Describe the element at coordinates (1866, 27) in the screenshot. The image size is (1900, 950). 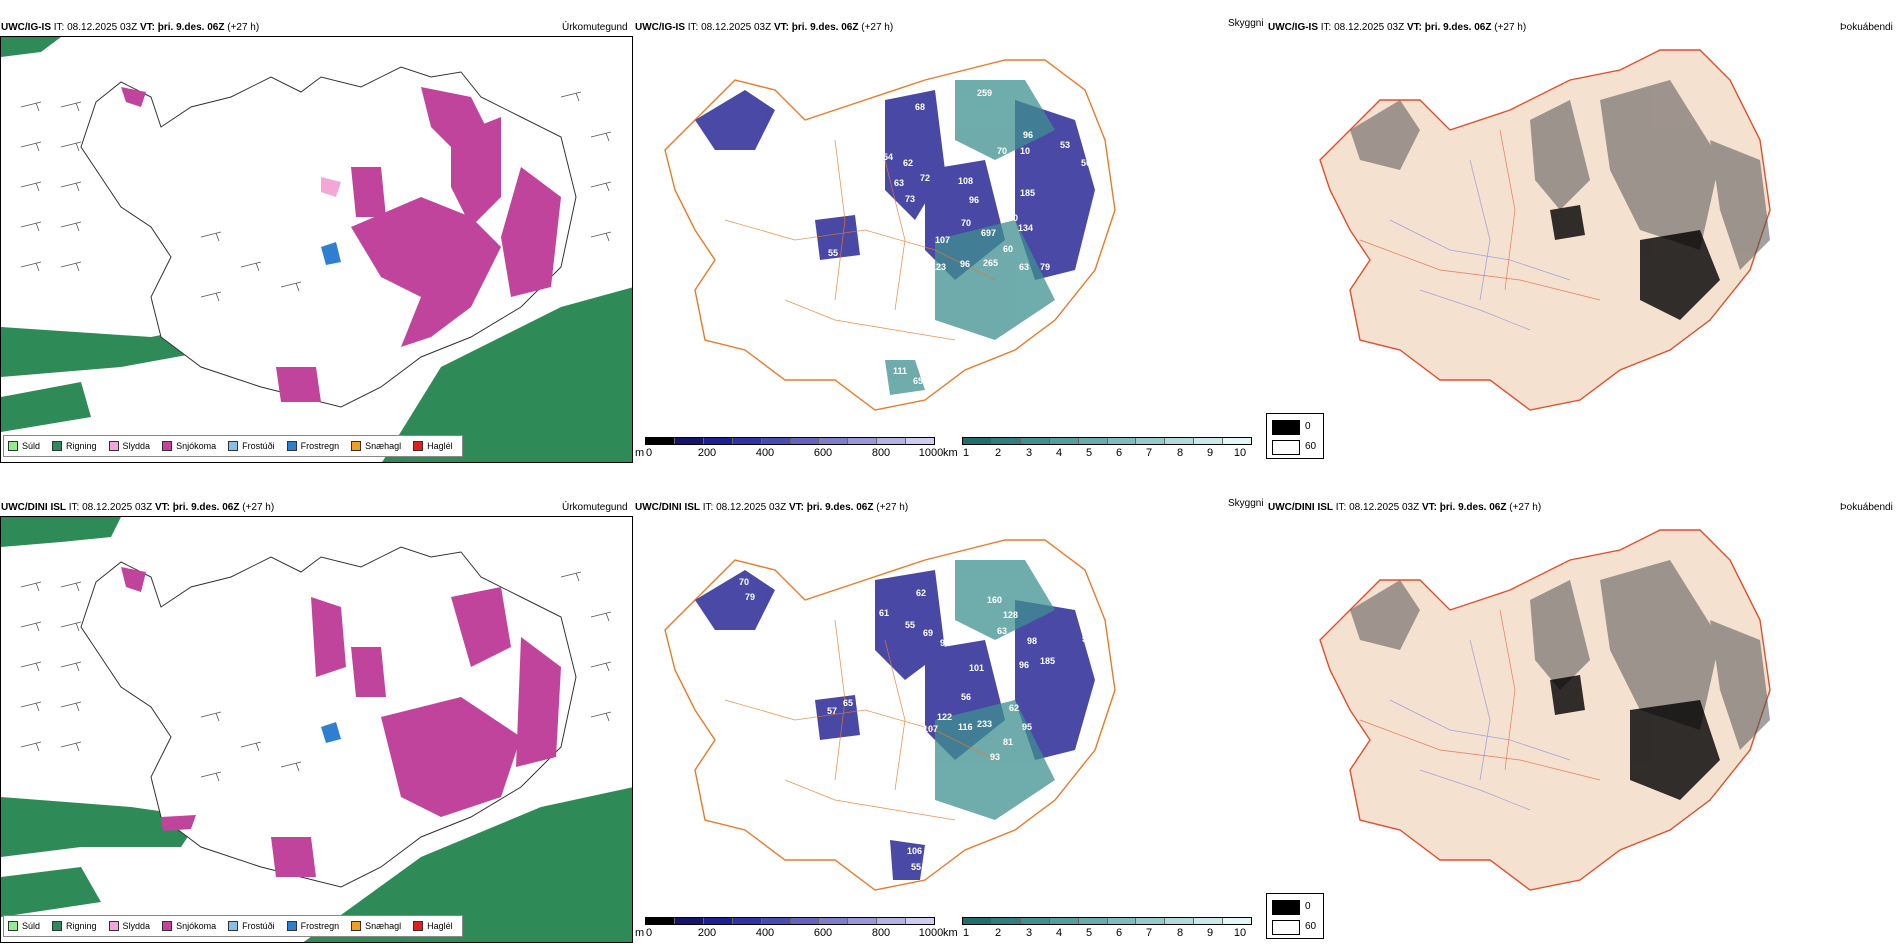
I see `row1-fog-label: Þokuábendi` at that location.